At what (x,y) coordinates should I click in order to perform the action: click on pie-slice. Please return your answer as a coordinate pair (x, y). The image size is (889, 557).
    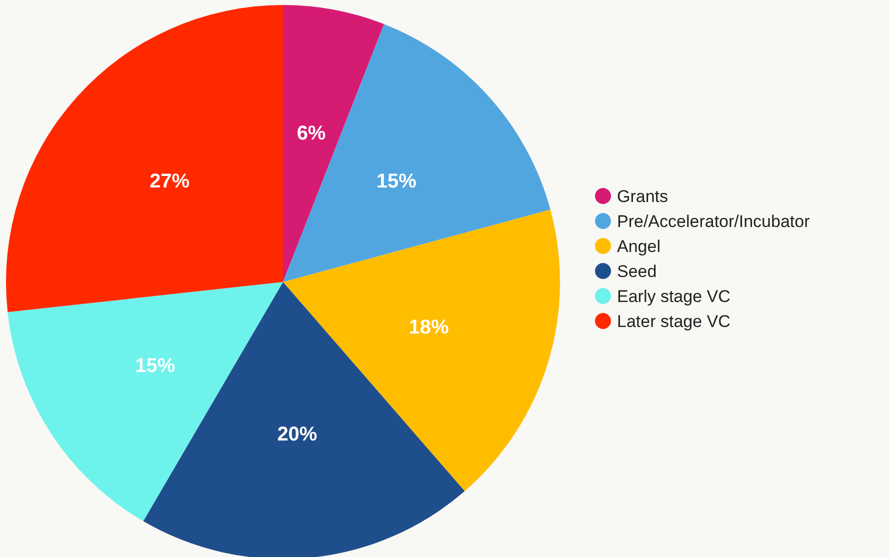
    Looking at the image, I should click on (416, 153).